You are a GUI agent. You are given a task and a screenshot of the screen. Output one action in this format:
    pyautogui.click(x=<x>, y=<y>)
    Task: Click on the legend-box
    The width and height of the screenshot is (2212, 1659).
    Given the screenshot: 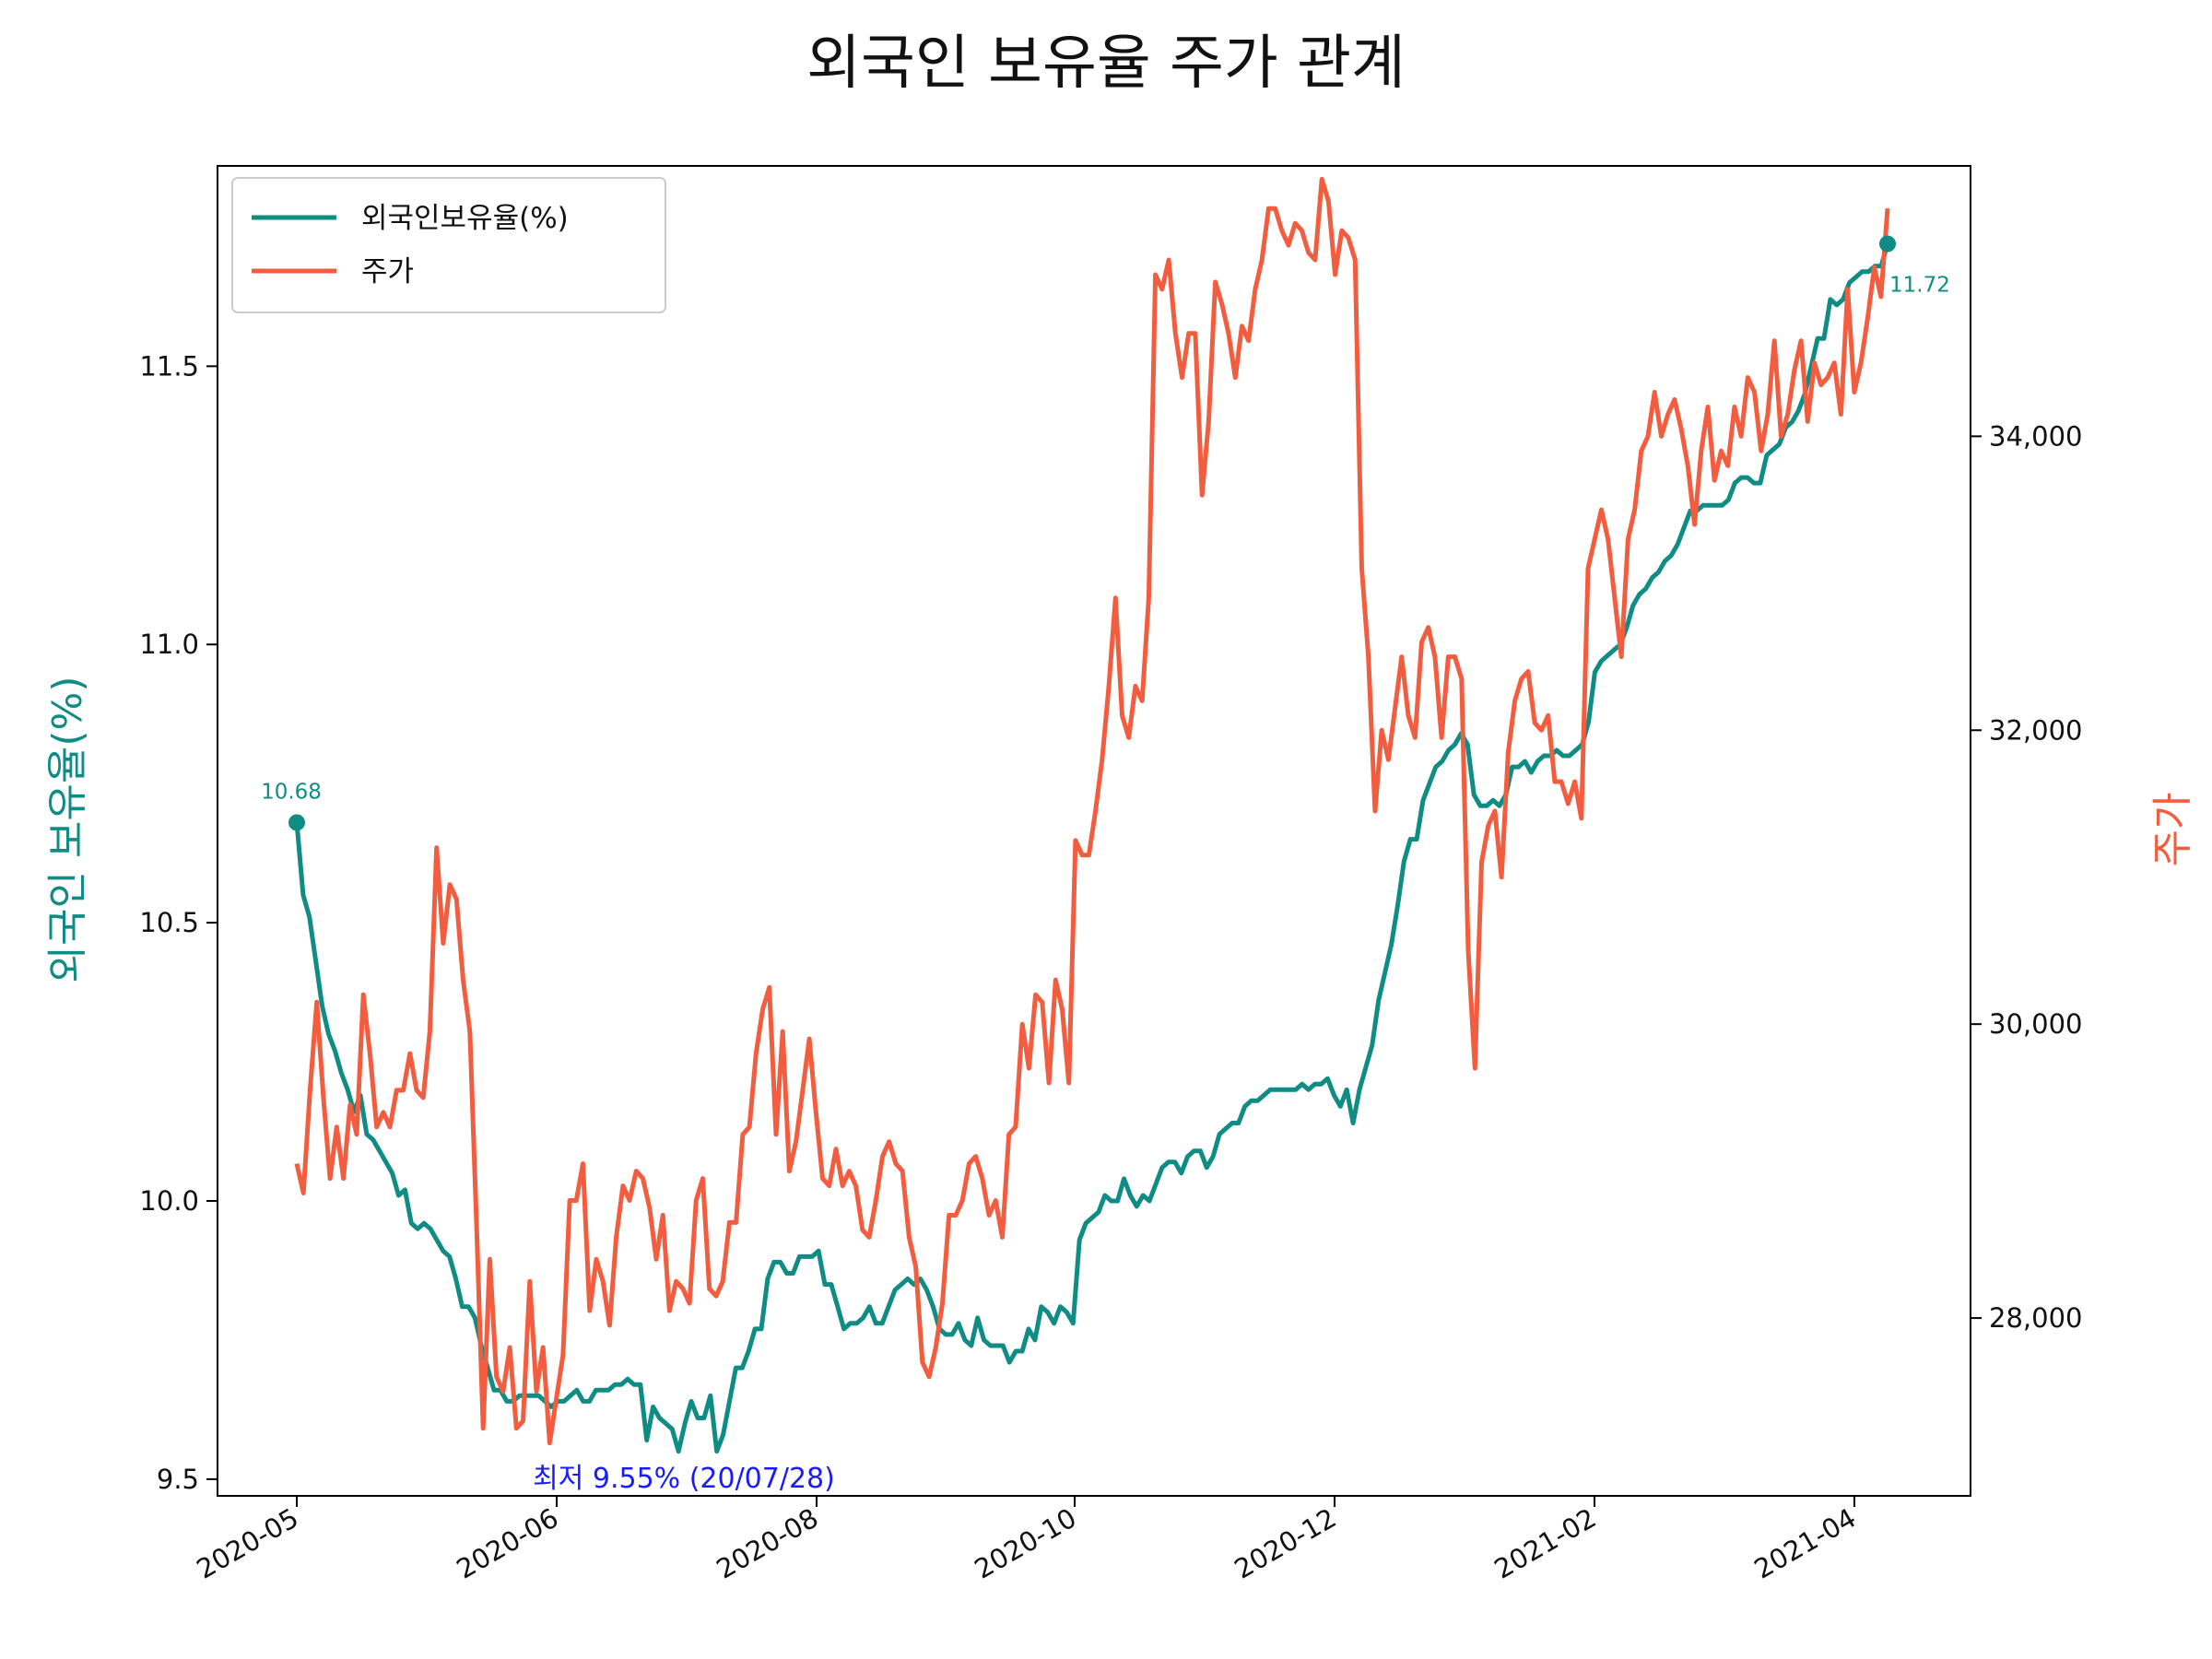 What is the action you would take?
    pyautogui.click(x=448, y=245)
    